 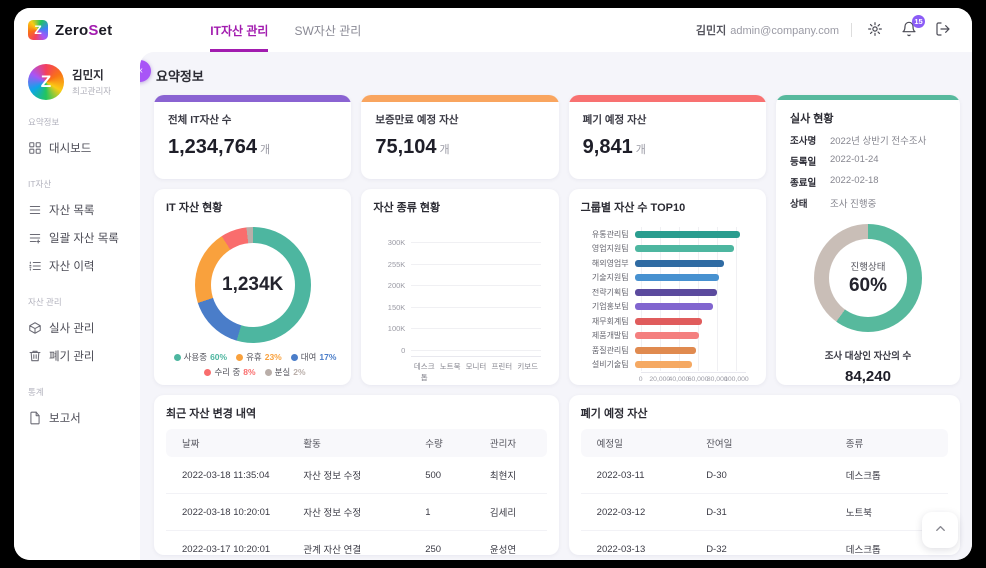 I want to click on sidebar-section: 자산 관리 실사 관리 폐기 관리, so click(x=77, y=333).